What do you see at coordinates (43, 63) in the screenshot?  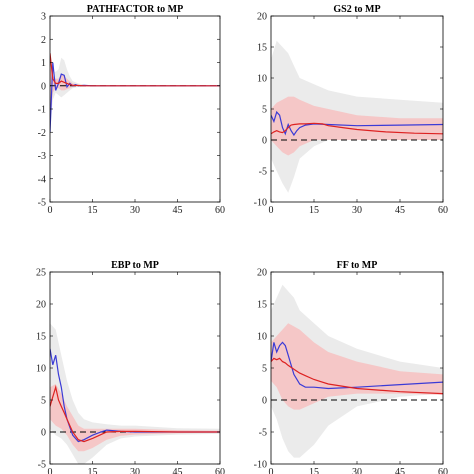 I see `y-tick-label: 1` at bounding box center [43, 63].